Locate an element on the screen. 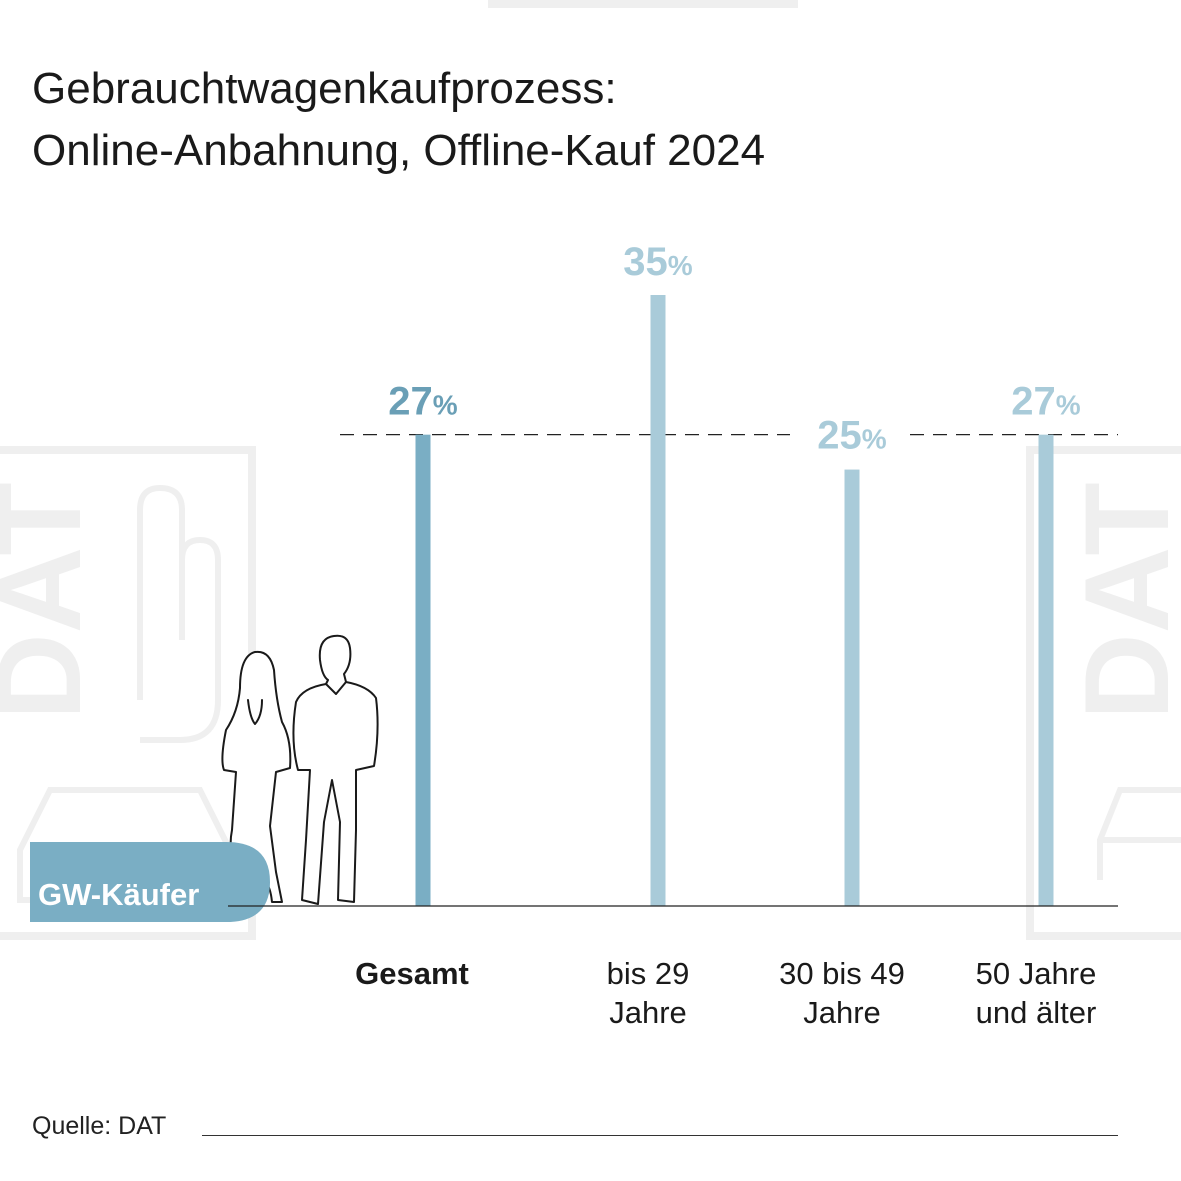  badge-shape is located at coordinates (150, 882).